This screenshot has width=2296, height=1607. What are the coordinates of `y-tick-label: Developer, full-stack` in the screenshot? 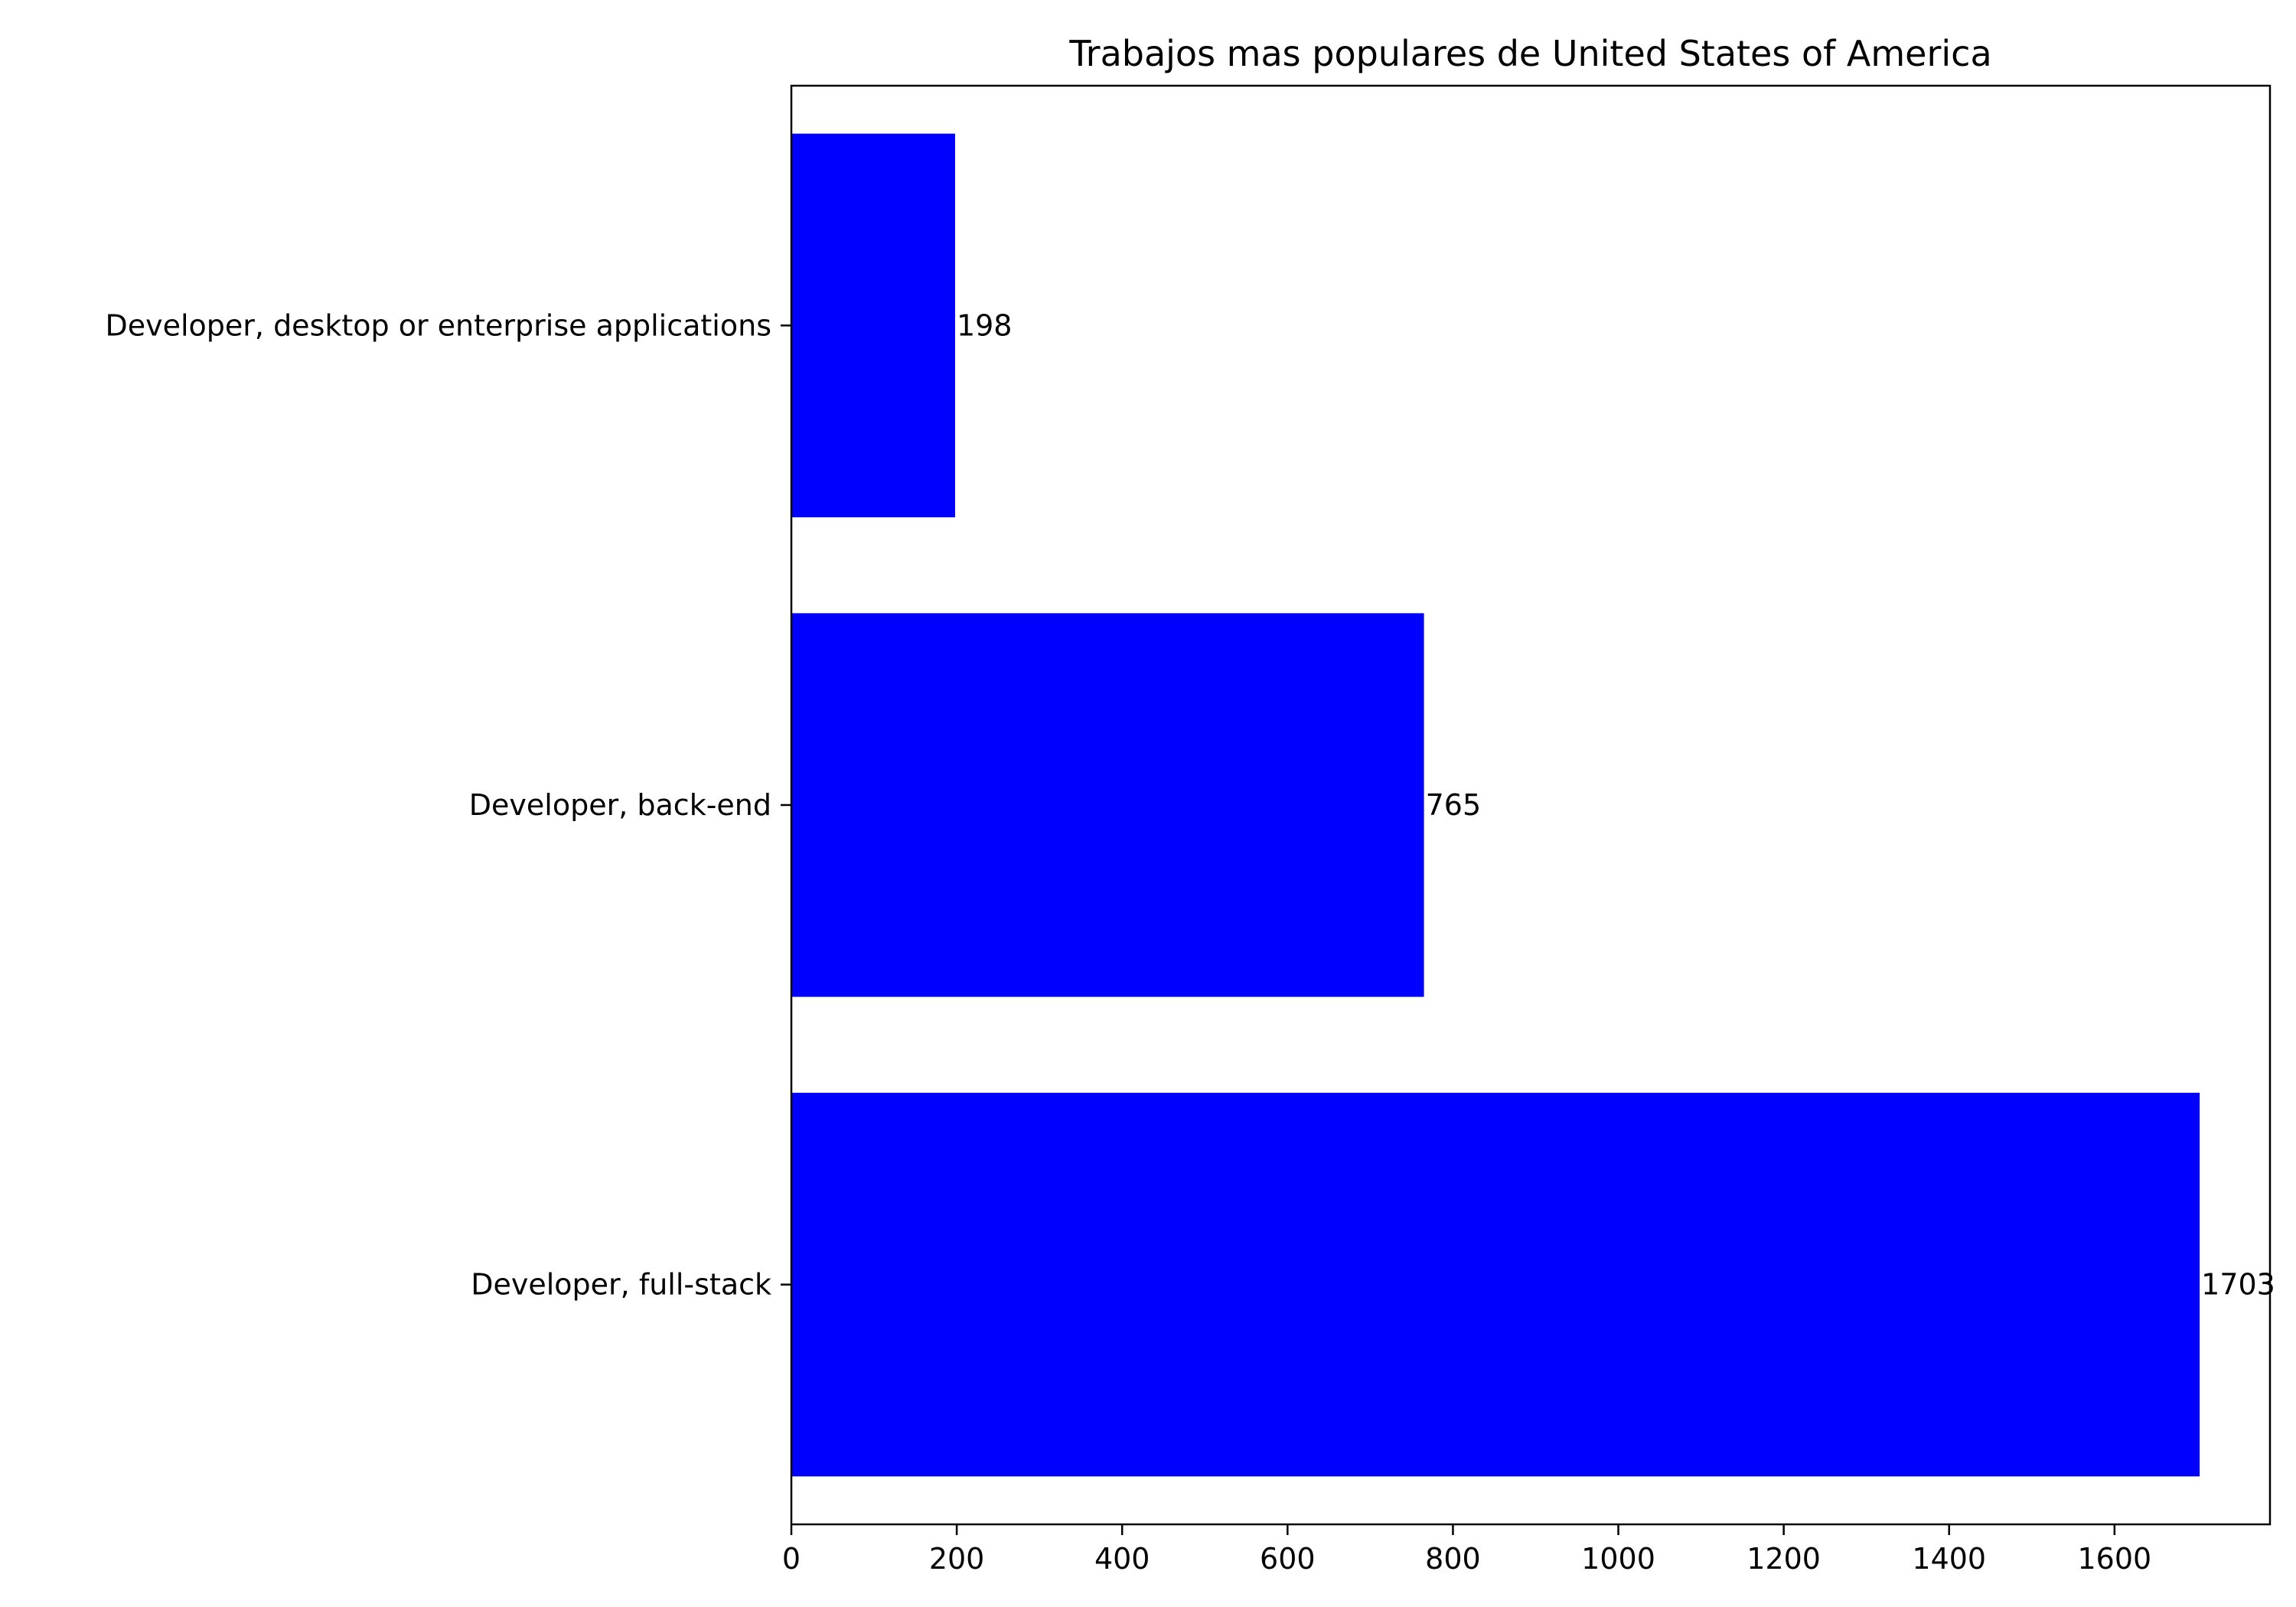 It's located at (621, 1285).